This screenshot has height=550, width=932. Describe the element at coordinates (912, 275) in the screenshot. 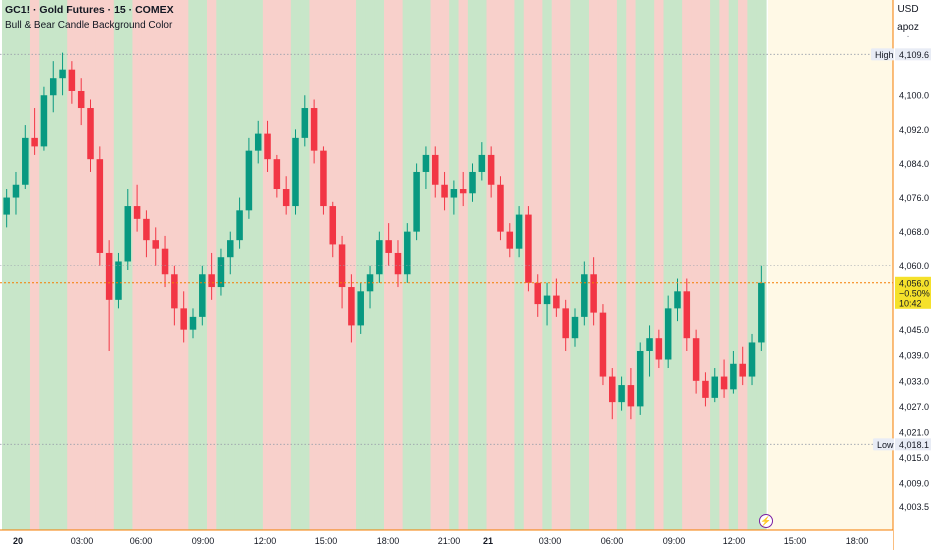

I see `price-axis` at that location.